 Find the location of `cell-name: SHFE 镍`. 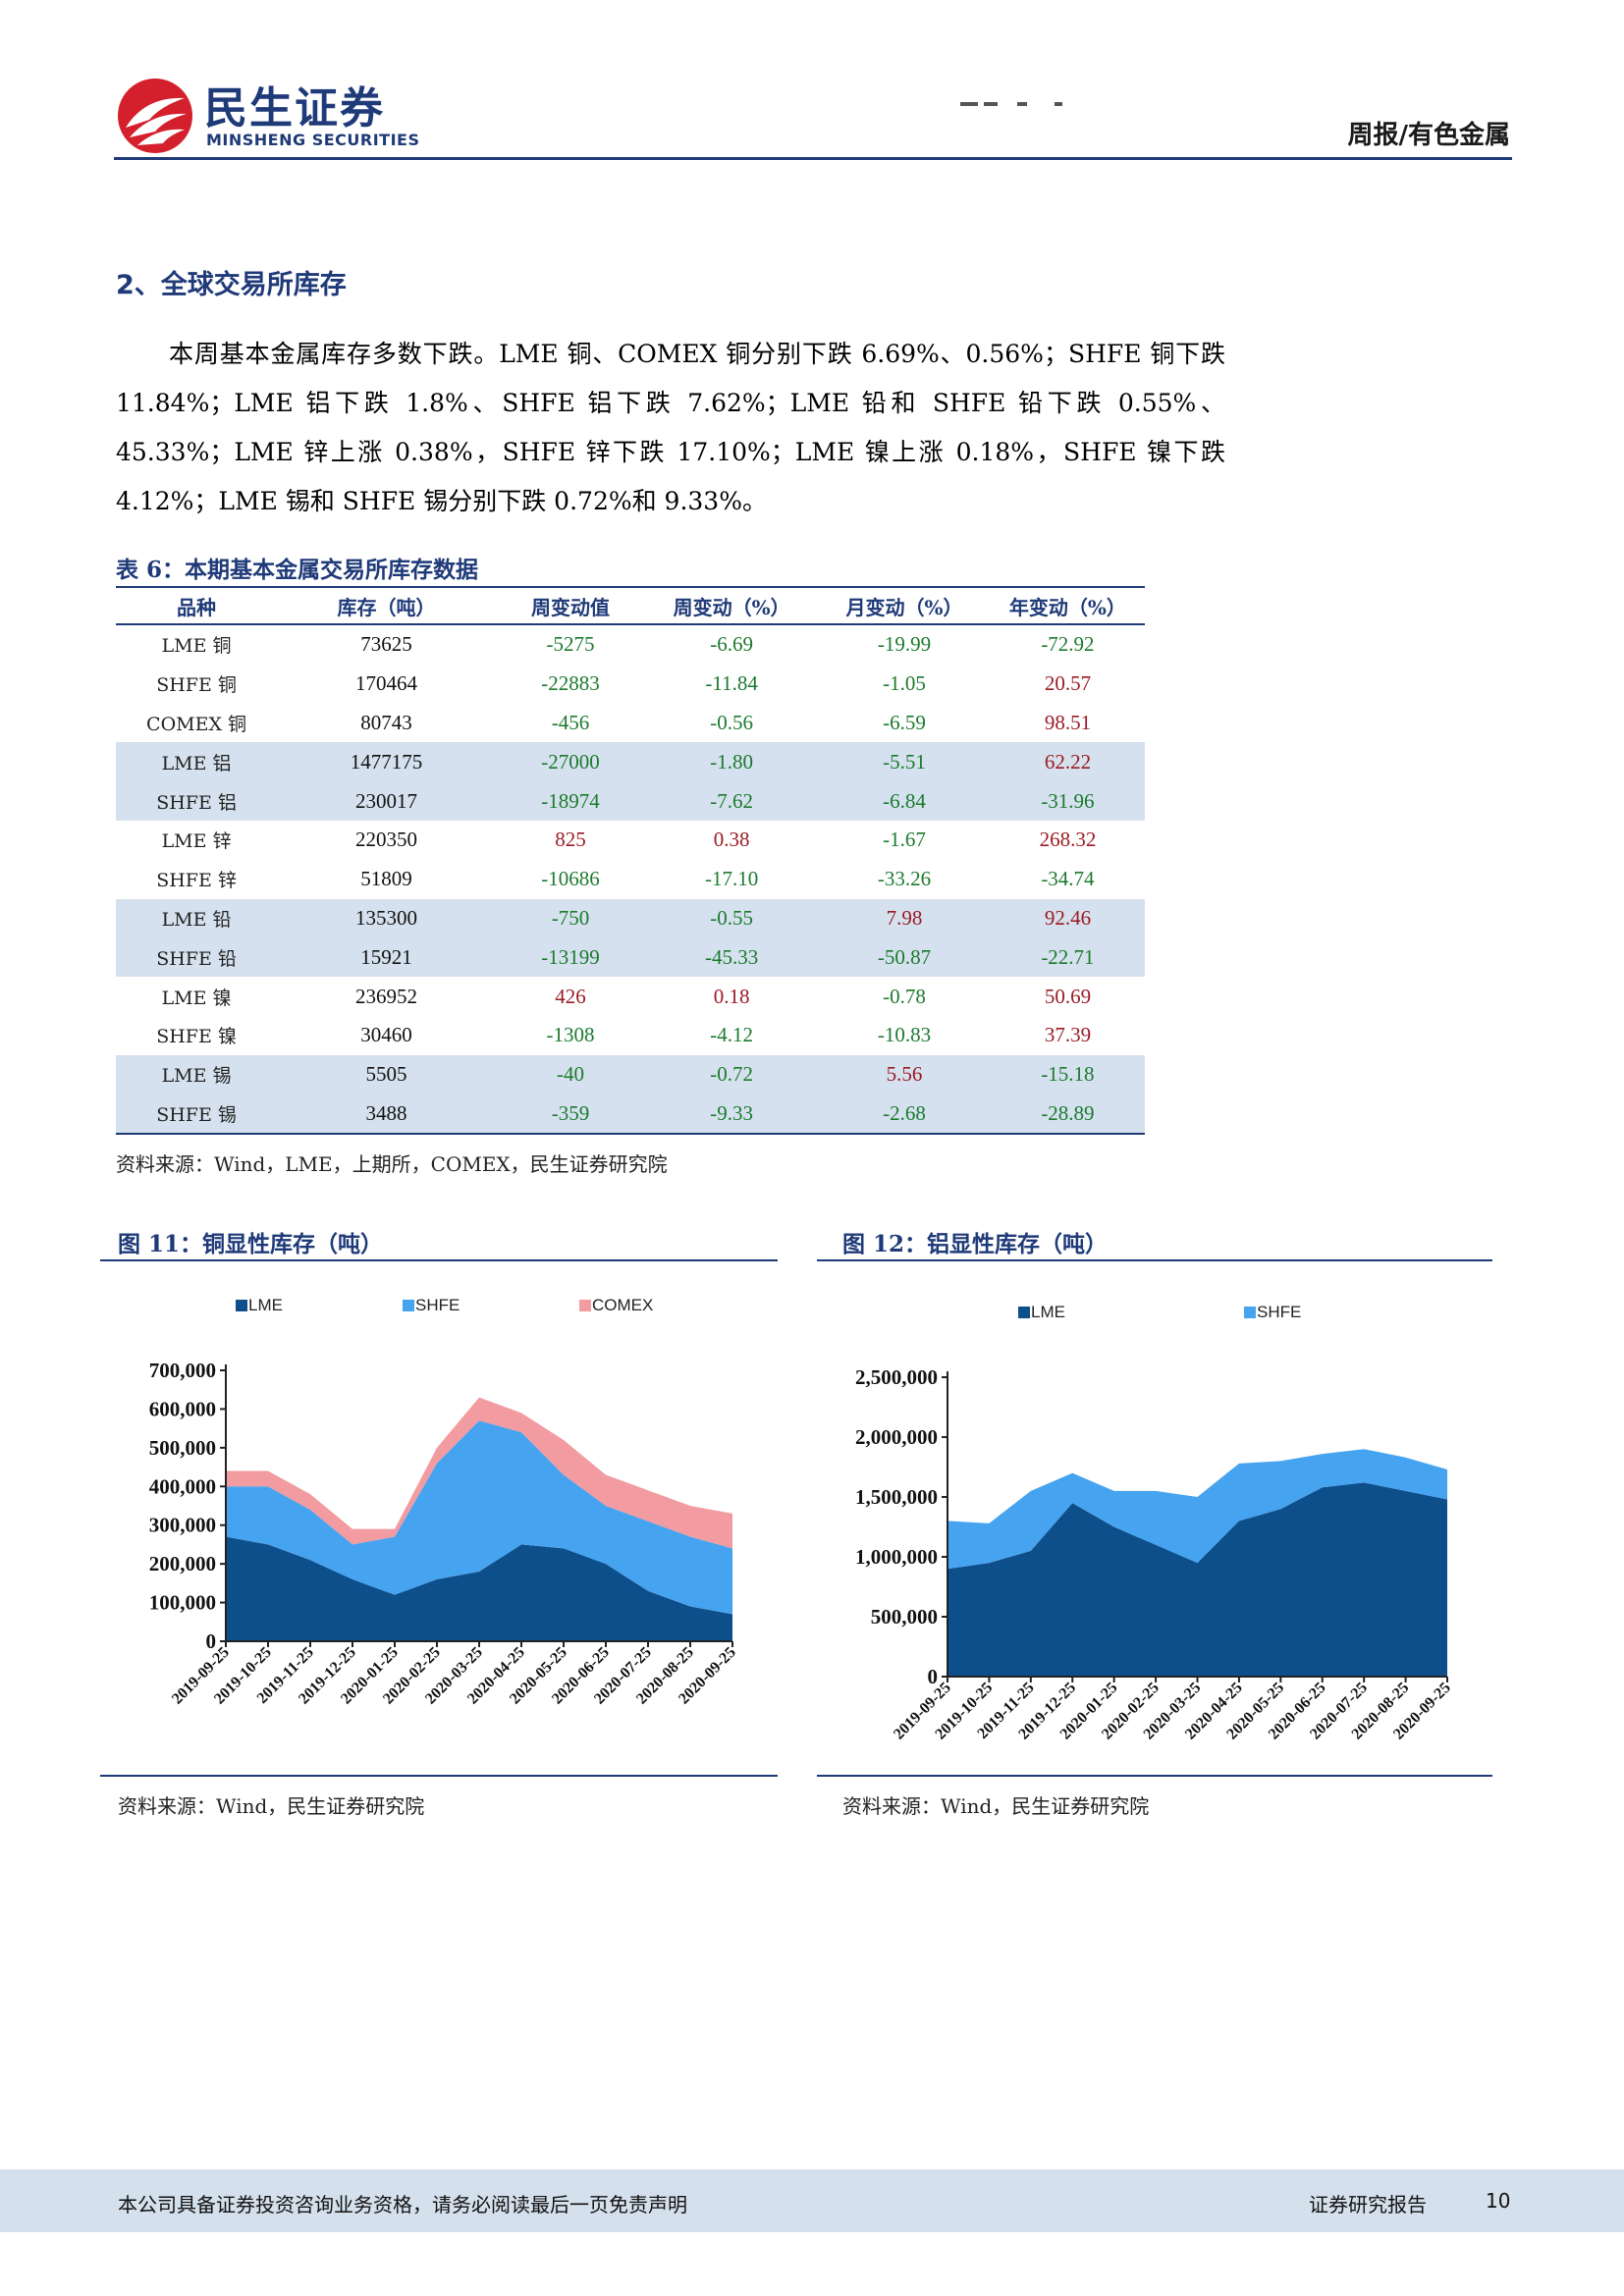

cell-name: SHFE 镍 is located at coordinates (196, 1037).